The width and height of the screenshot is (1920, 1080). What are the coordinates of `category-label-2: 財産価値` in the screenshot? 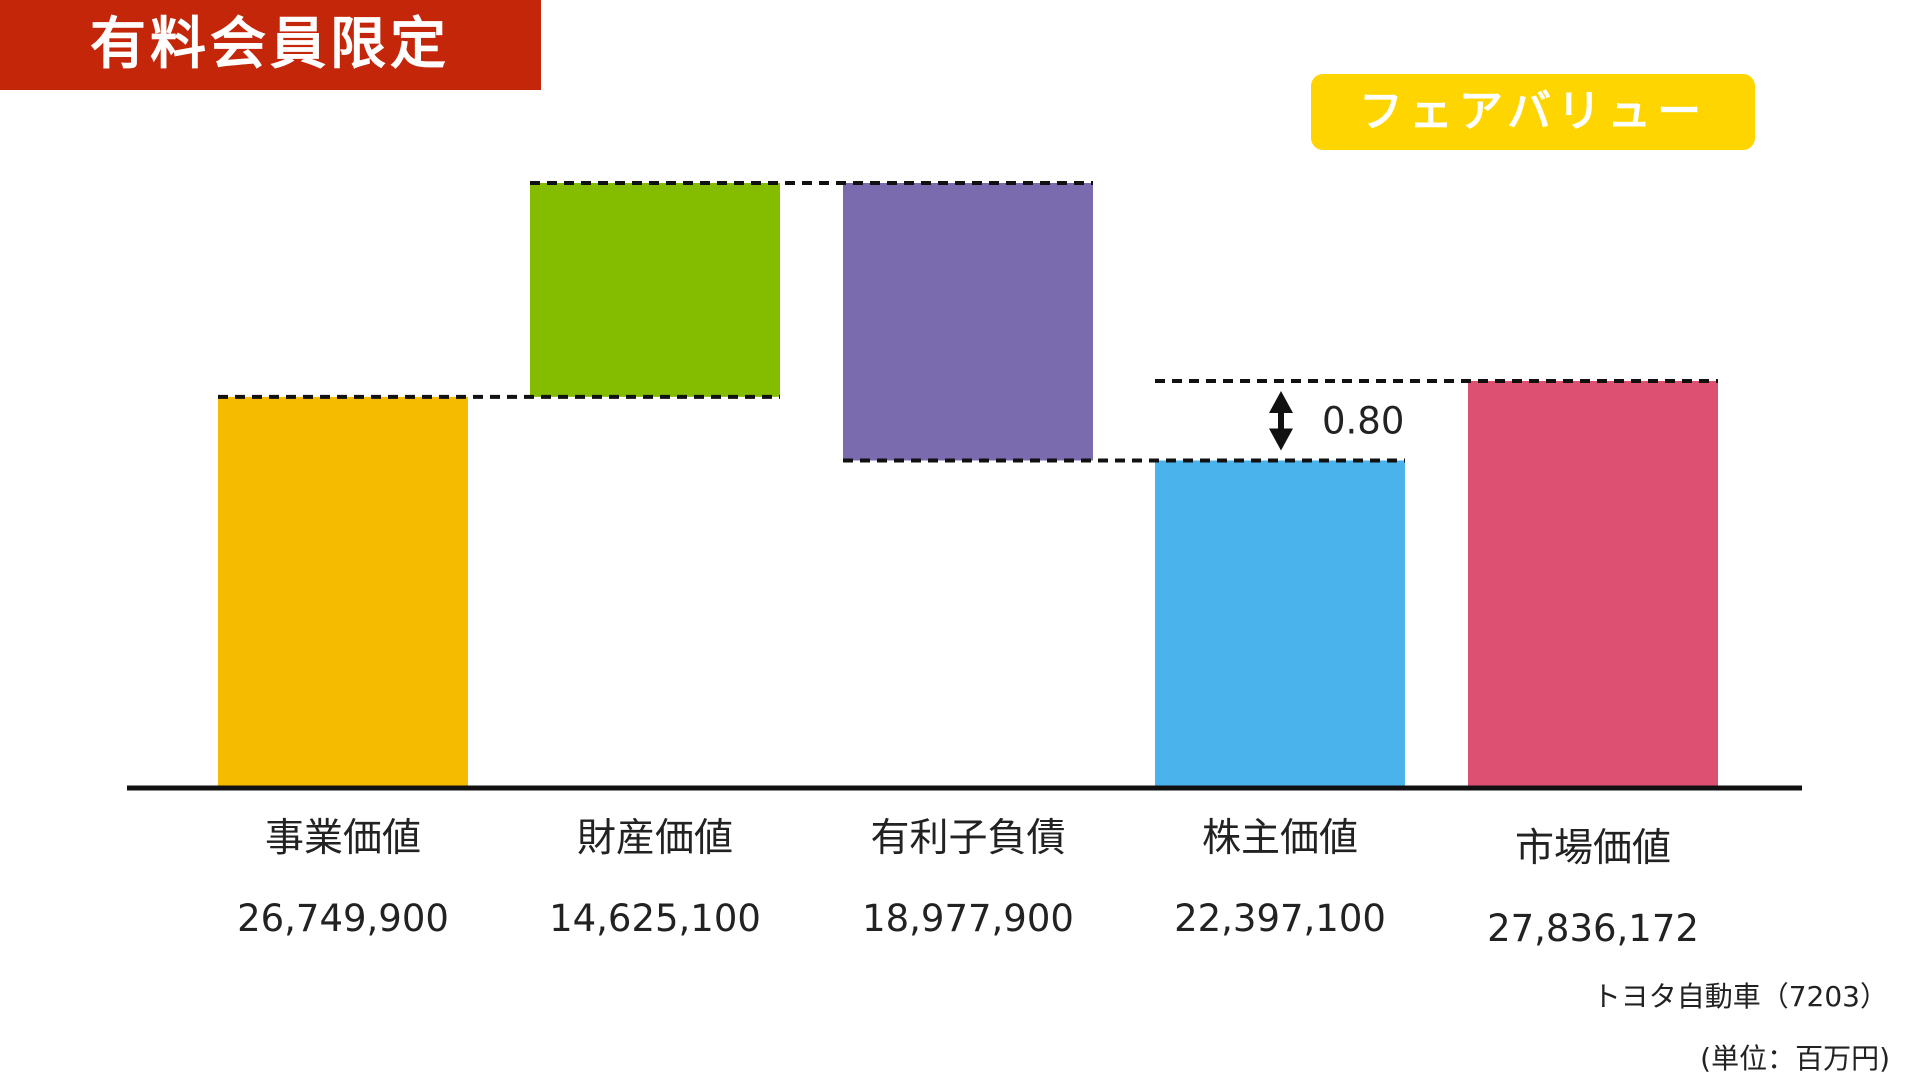 It's located at (655, 838).